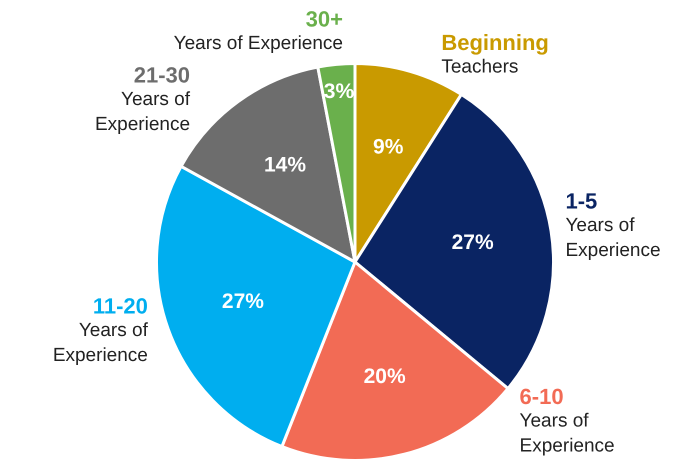 The image size is (697, 466). What do you see at coordinates (339, 91) in the screenshot?
I see `data-label: 3%` at bounding box center [339, 91].